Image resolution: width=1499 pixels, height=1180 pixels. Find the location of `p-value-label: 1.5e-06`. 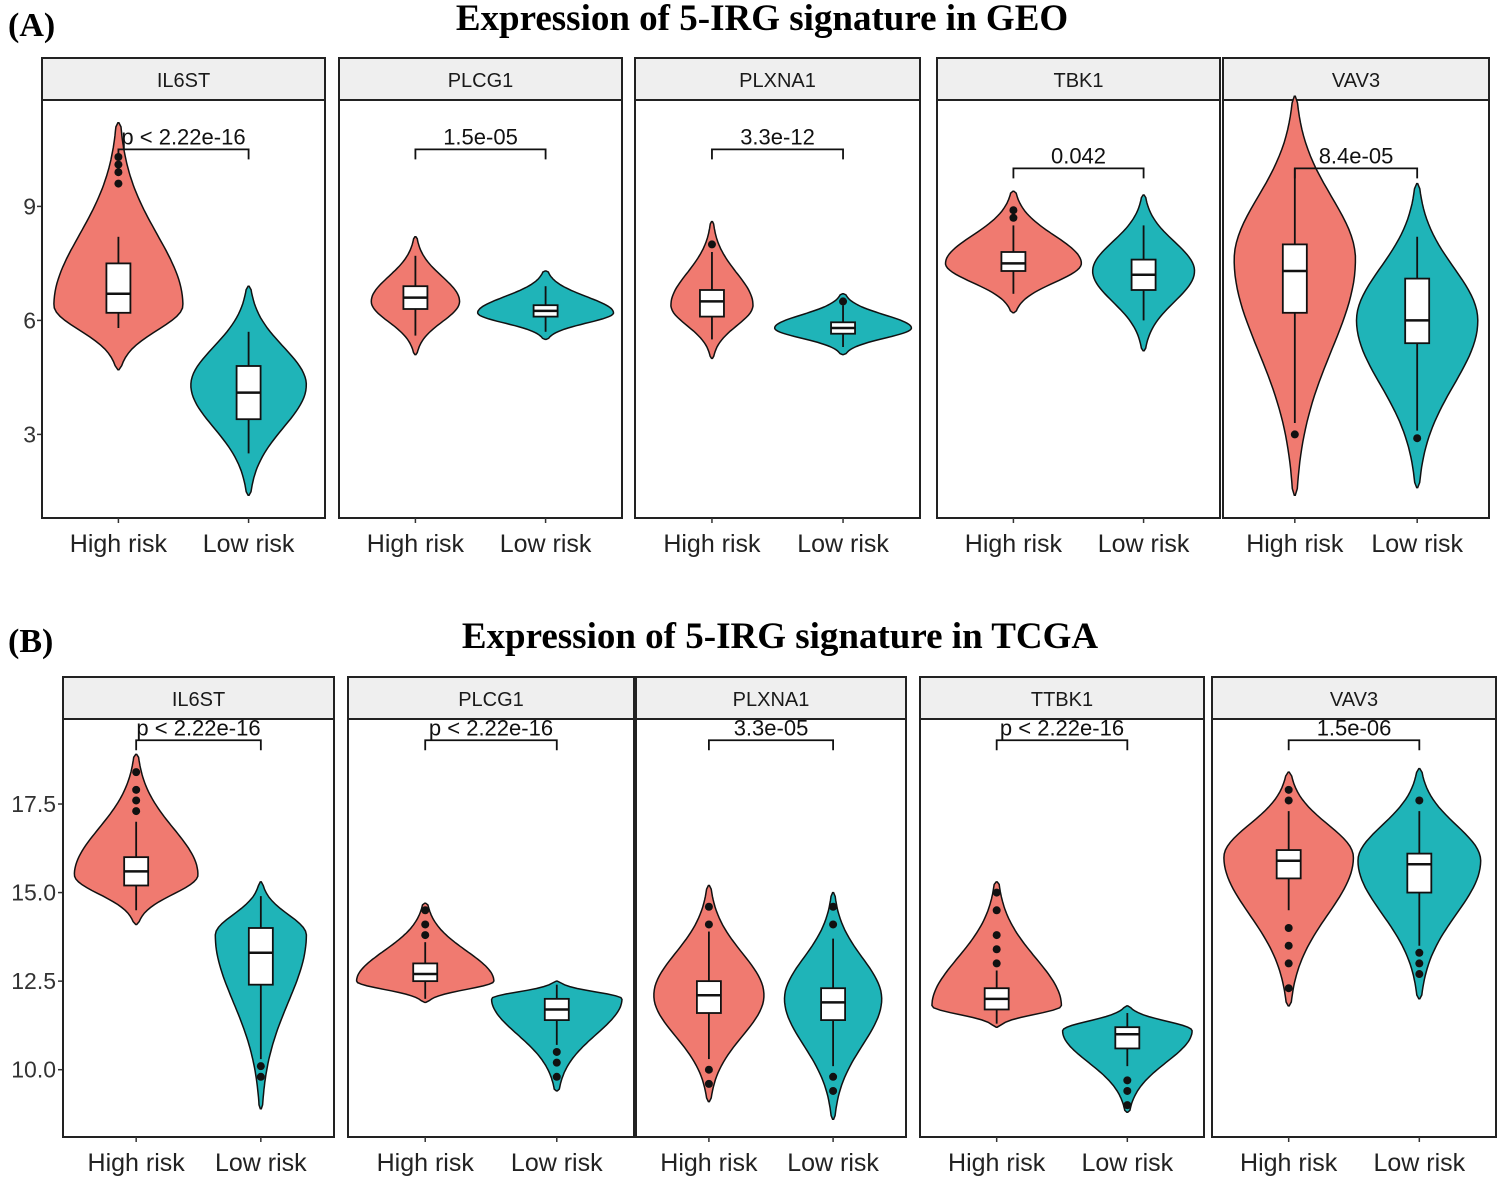

p-value-label: 1.5e-06 is located at coordinates (1354, 727).